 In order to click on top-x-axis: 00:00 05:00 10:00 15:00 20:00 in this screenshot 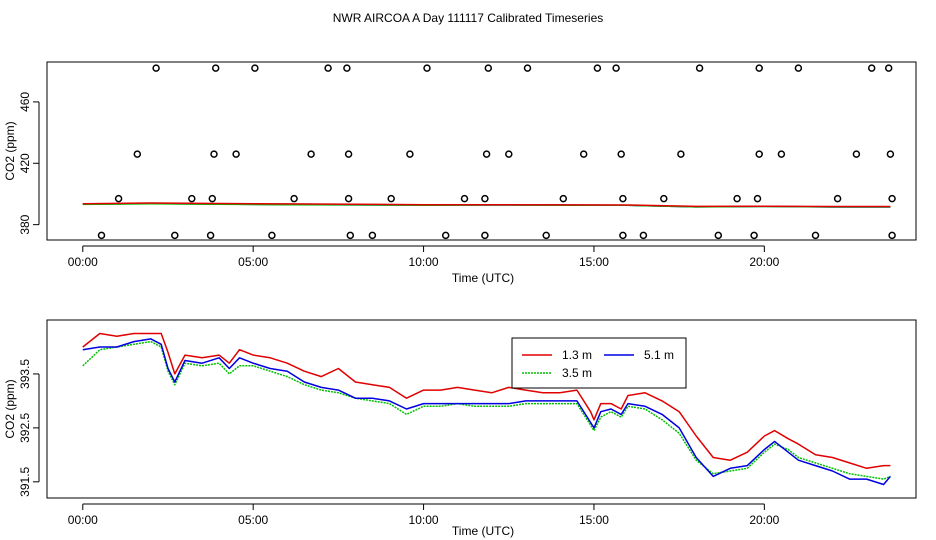, I will do `click(424, 257)`.